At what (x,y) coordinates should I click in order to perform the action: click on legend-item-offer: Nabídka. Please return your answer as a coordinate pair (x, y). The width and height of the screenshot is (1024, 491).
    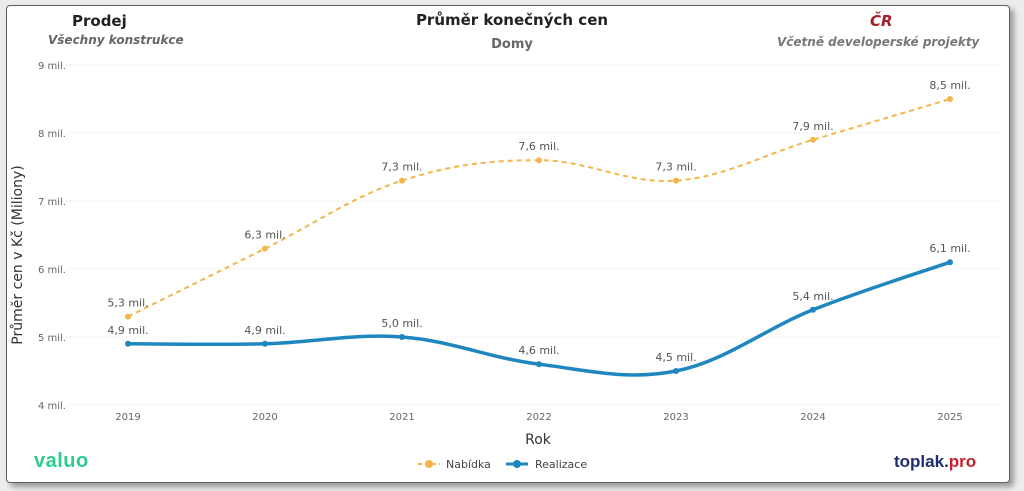
    Looking at the image, I should click on (454, 464).